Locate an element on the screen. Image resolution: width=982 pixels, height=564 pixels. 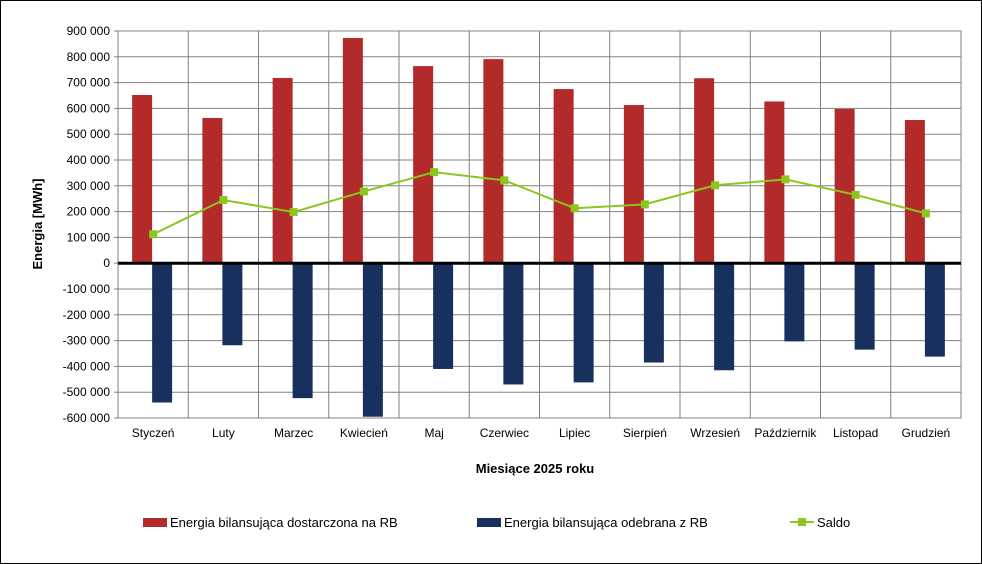
legend-marker-saldo is located at coordinates (802, 522).